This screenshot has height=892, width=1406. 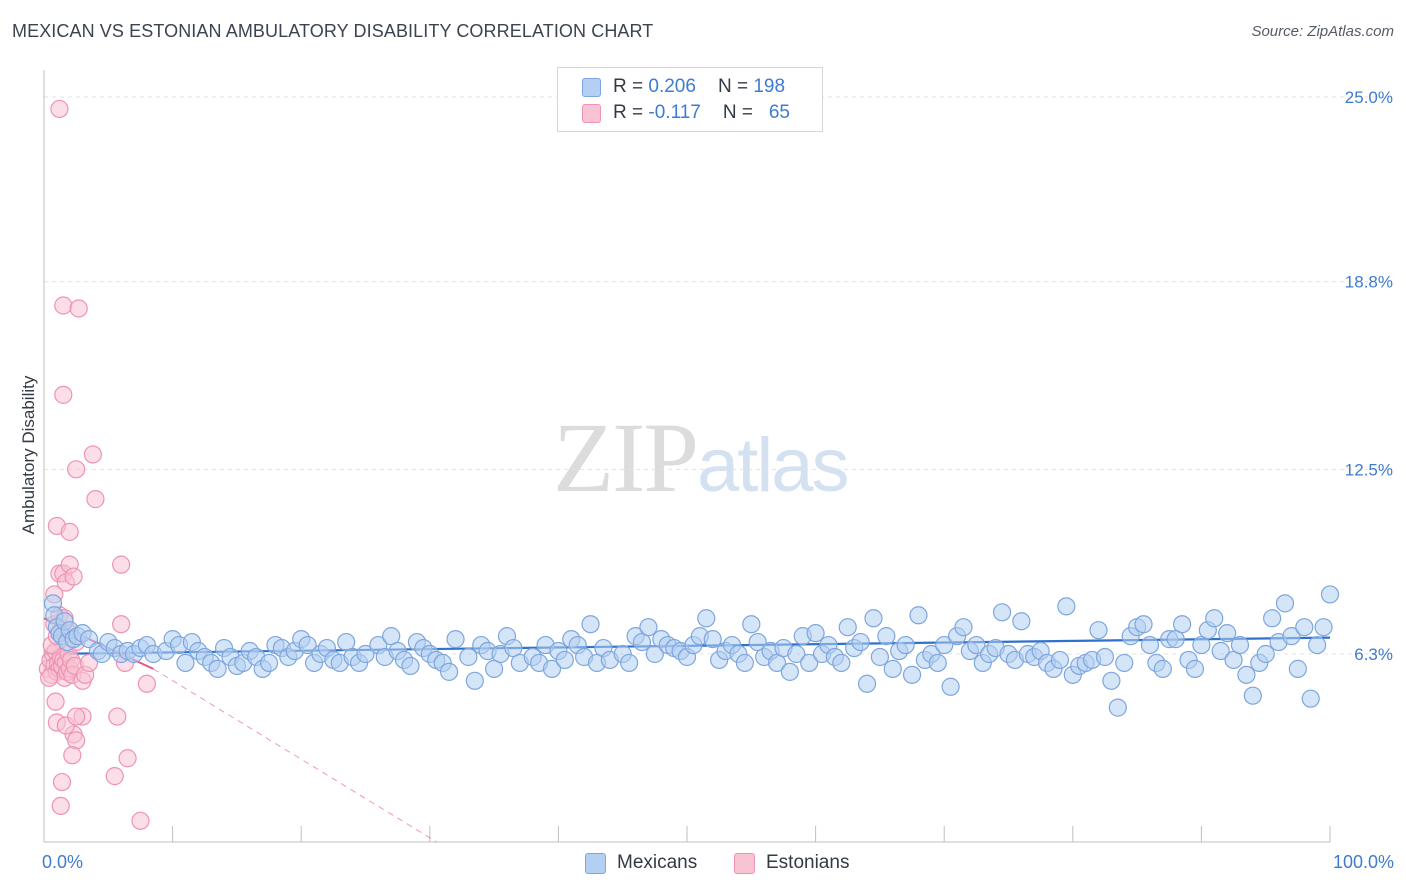 I want to click on series-legend: Mexicans Estonians, so click(x=703, y=864).